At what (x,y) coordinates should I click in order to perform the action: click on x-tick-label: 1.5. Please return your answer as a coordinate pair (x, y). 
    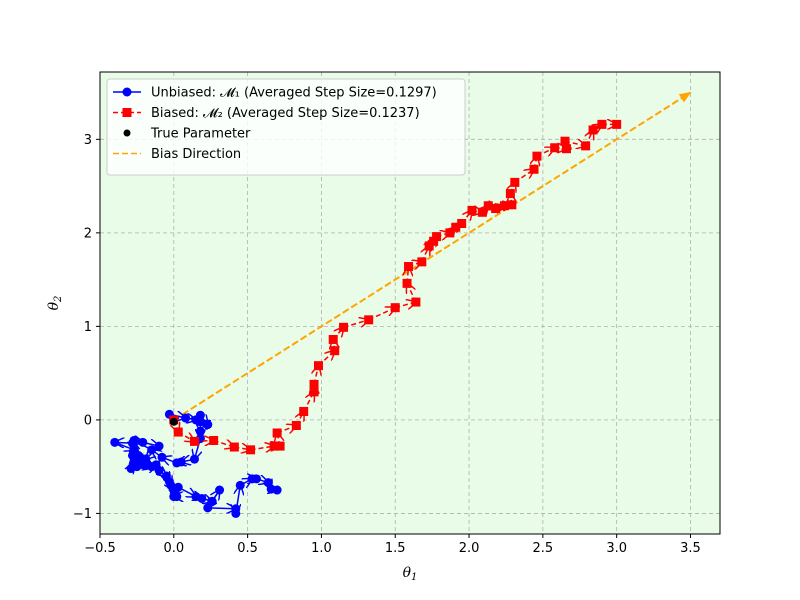
    Looking at the image, I should click on (395, 548).